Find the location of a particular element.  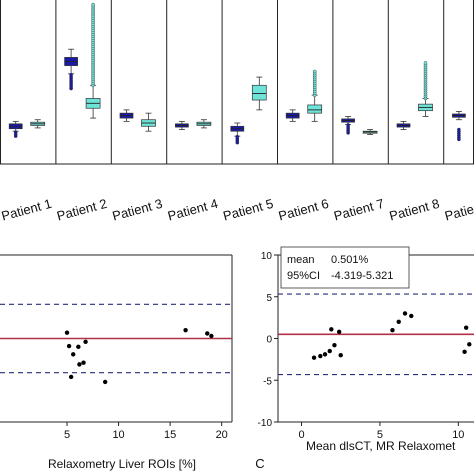

right-y-tick-label: 10 is located at coordinates (267, 256).